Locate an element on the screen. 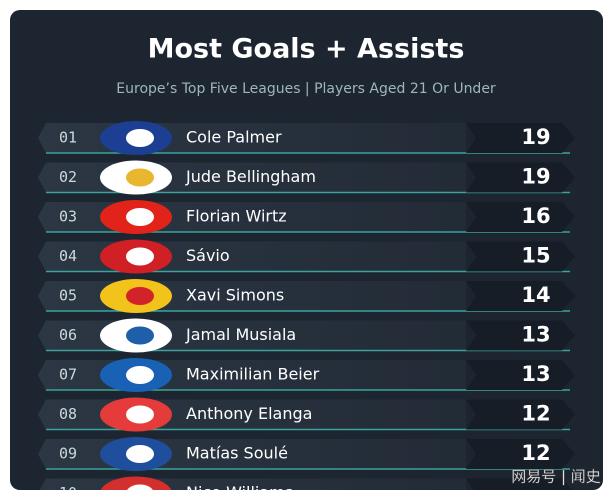 This screenshot has width=613, height=500. player-name: Florian Wirtz is located at coordinates (236, 216).